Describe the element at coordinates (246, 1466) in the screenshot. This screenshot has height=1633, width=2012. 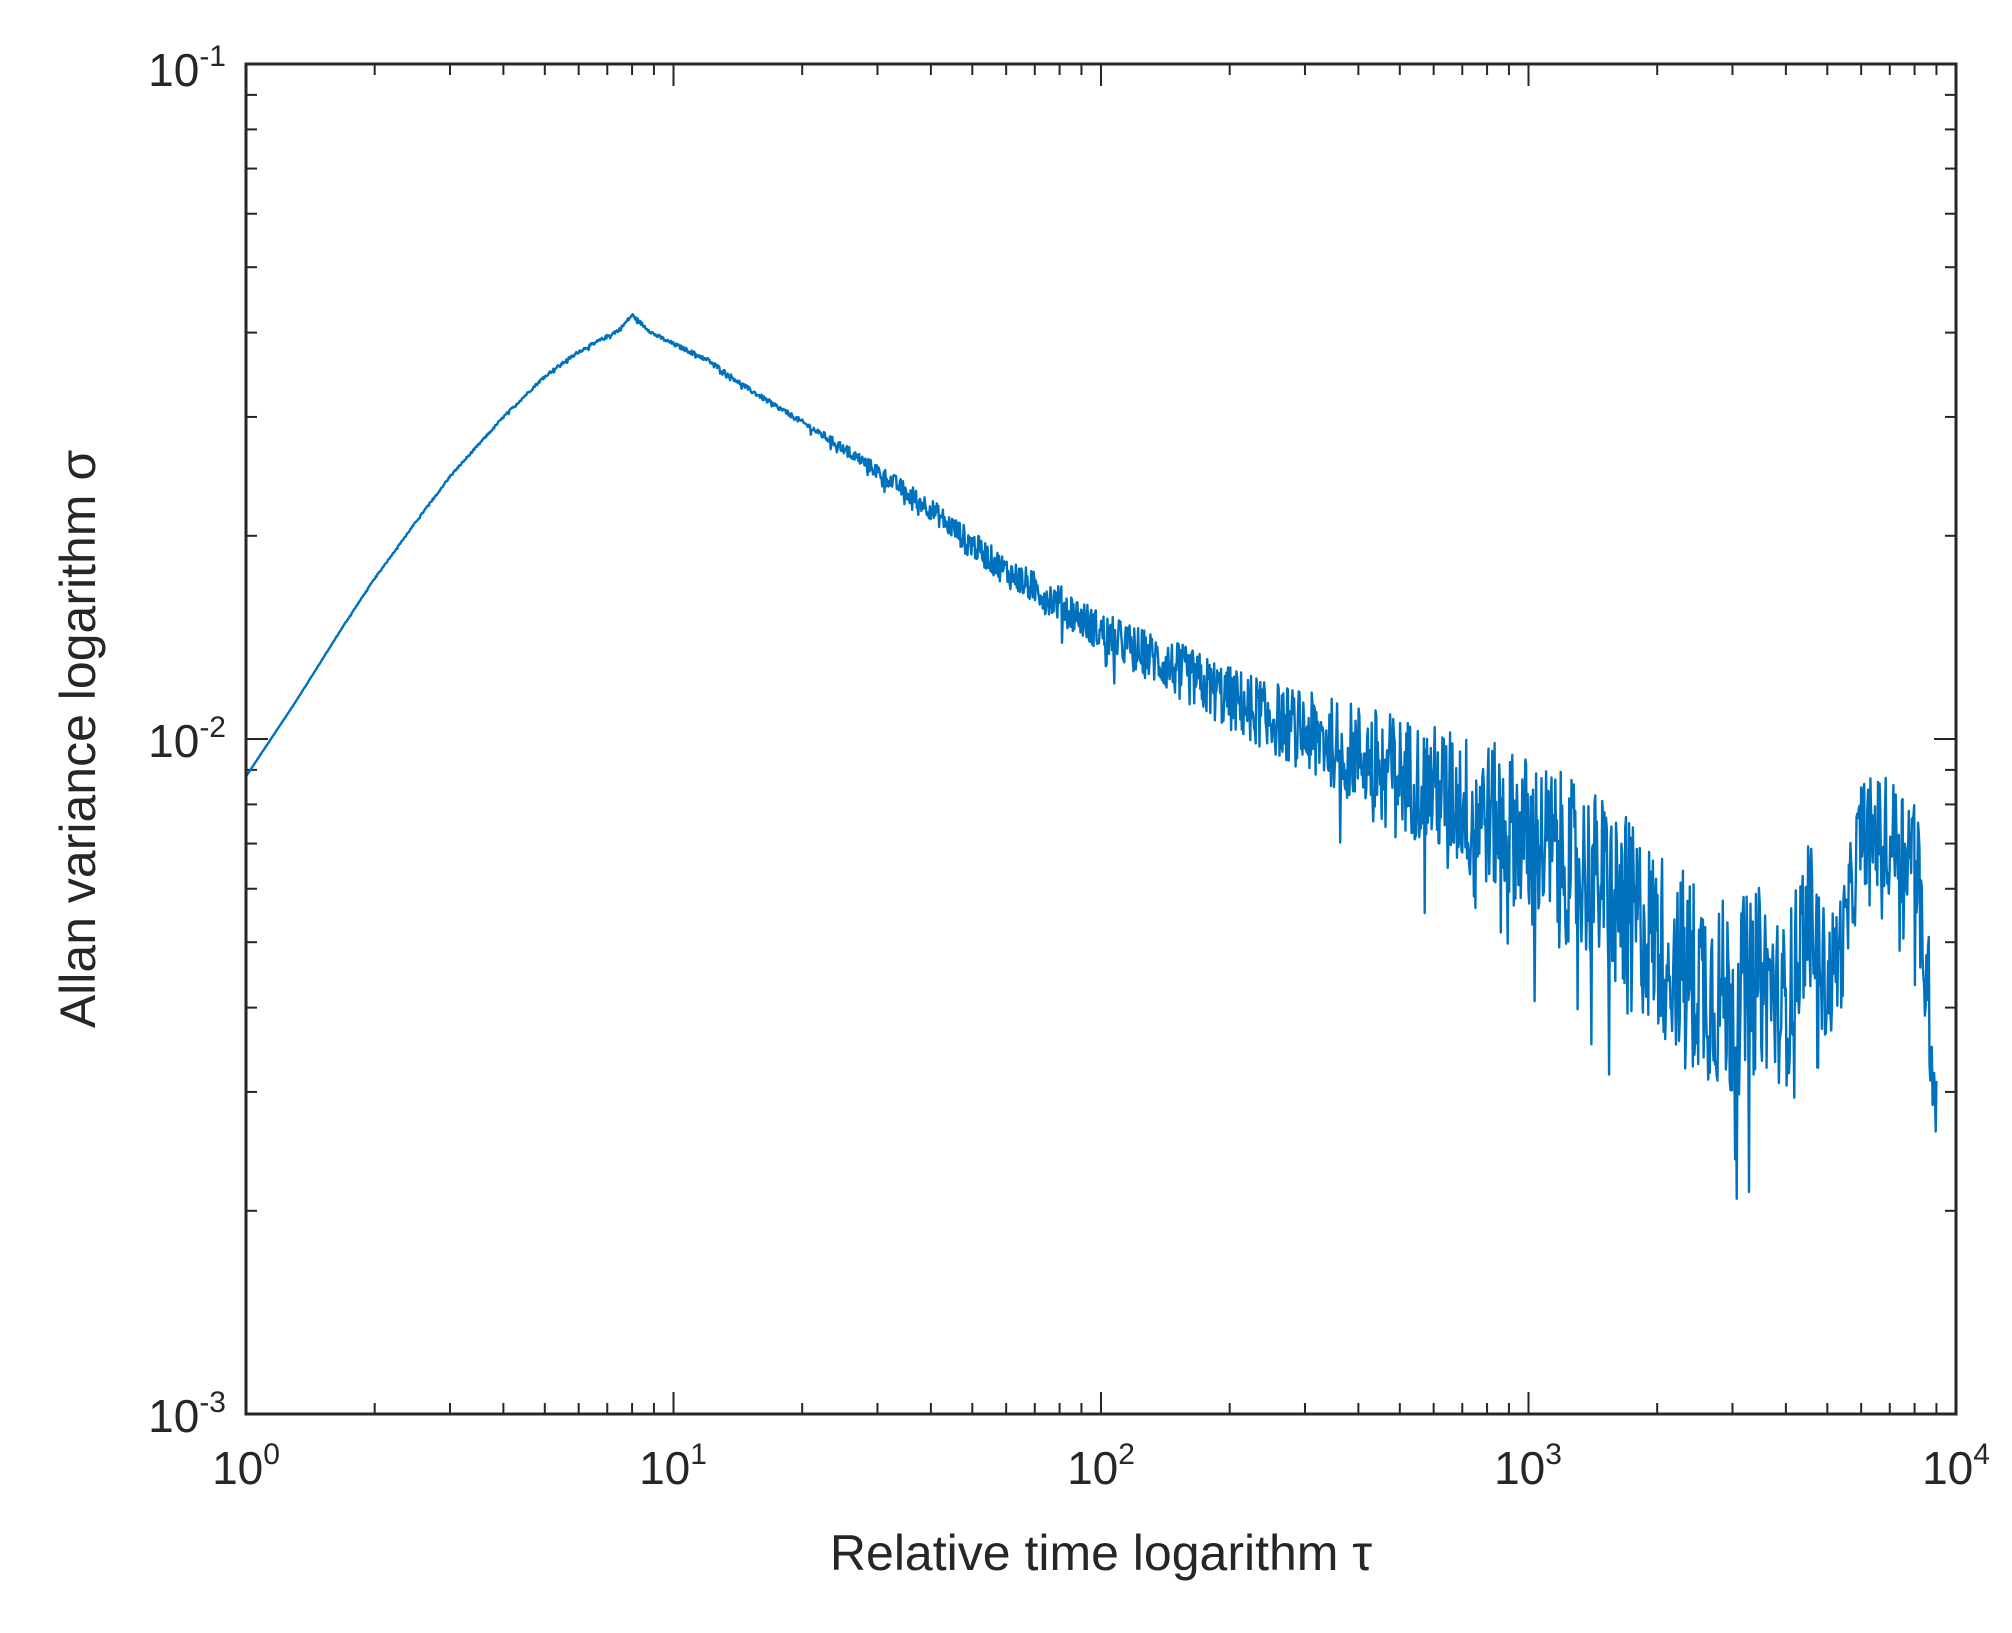
I see `x-tick-label-0: 10⁰` at that location.